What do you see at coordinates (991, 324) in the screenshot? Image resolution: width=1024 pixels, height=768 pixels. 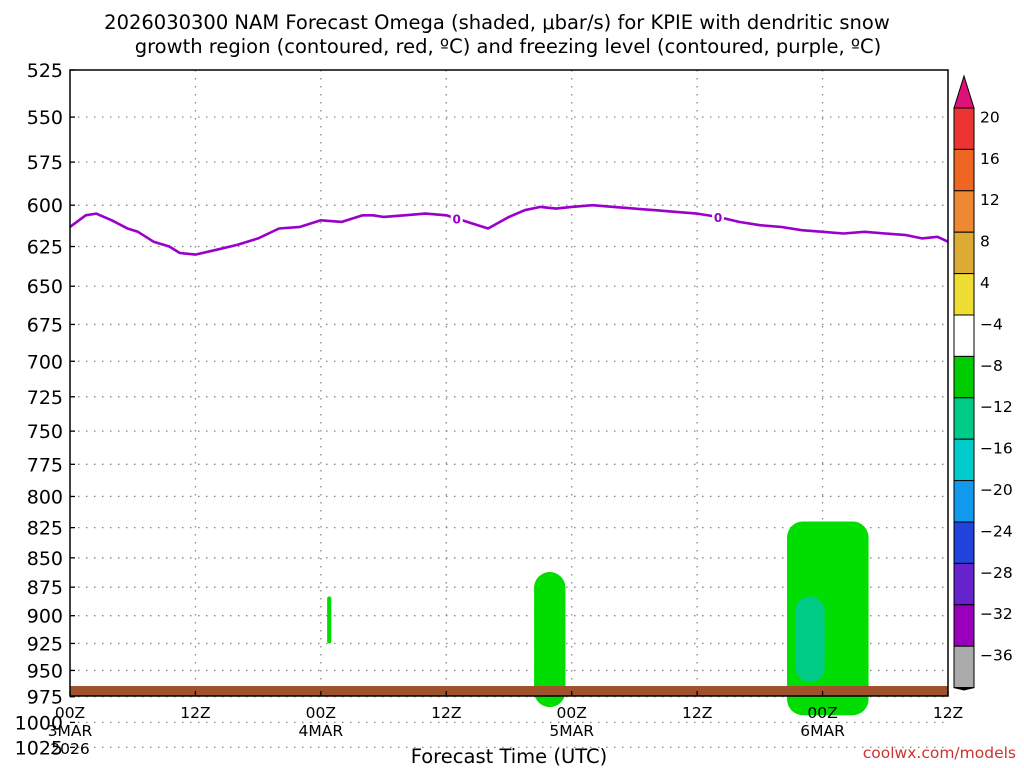 I see `colorbar-label: −4` at bounding box center [991, 324].